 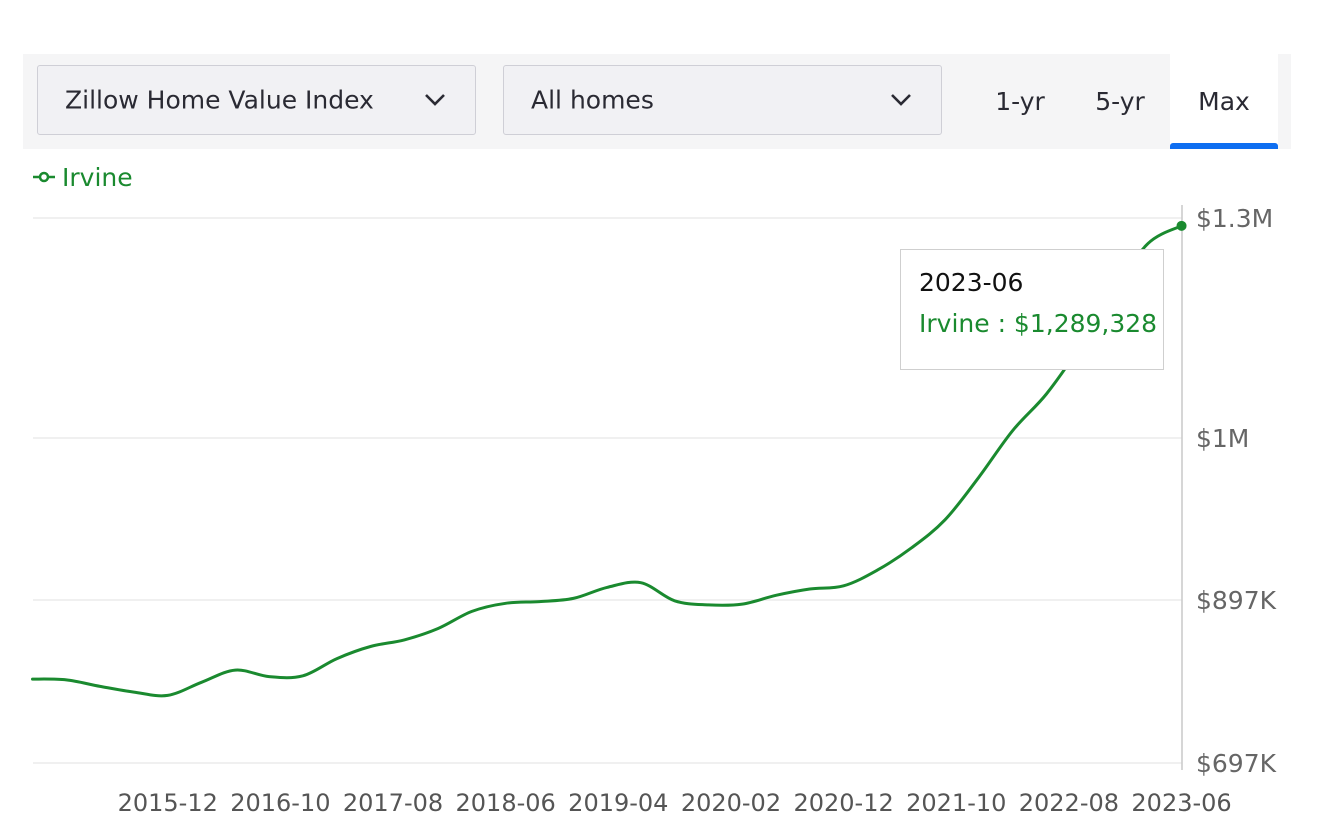 What do you see at coordinates (971, 282) in the screenshot?
I see `tooltip-date: 2023-06` at bounding box center [971, 282].